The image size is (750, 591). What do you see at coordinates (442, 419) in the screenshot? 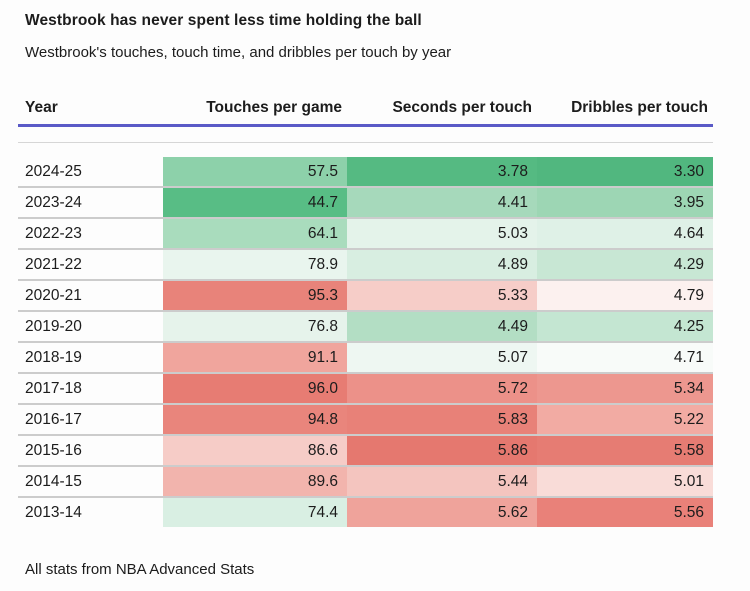
I see `value-cell: 5.83` at bounding box center [442, 419].